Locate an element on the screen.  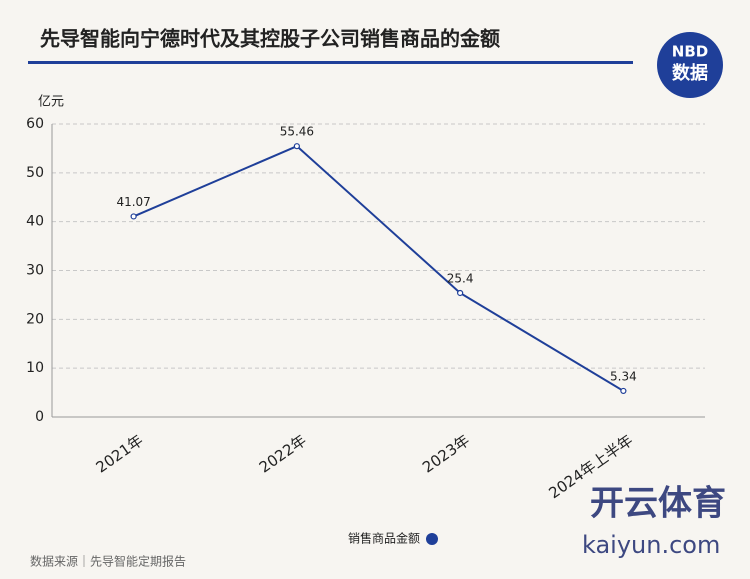
value-label: 41.07 is located at coordinates (133, 202).